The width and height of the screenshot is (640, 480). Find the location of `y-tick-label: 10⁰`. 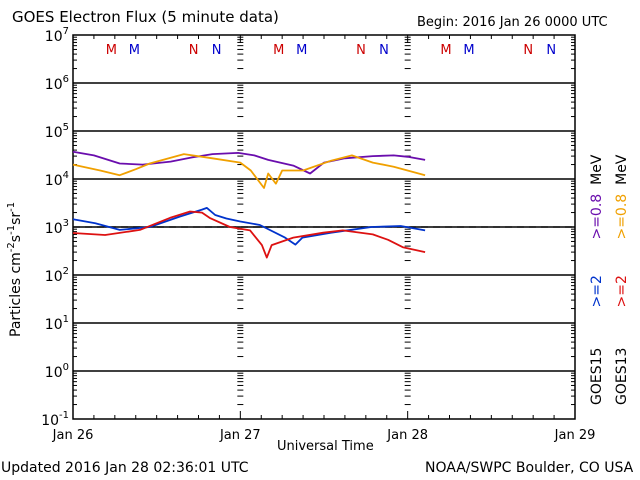

y-tick-label: 10⁰ is located at coordinates (57, 371).